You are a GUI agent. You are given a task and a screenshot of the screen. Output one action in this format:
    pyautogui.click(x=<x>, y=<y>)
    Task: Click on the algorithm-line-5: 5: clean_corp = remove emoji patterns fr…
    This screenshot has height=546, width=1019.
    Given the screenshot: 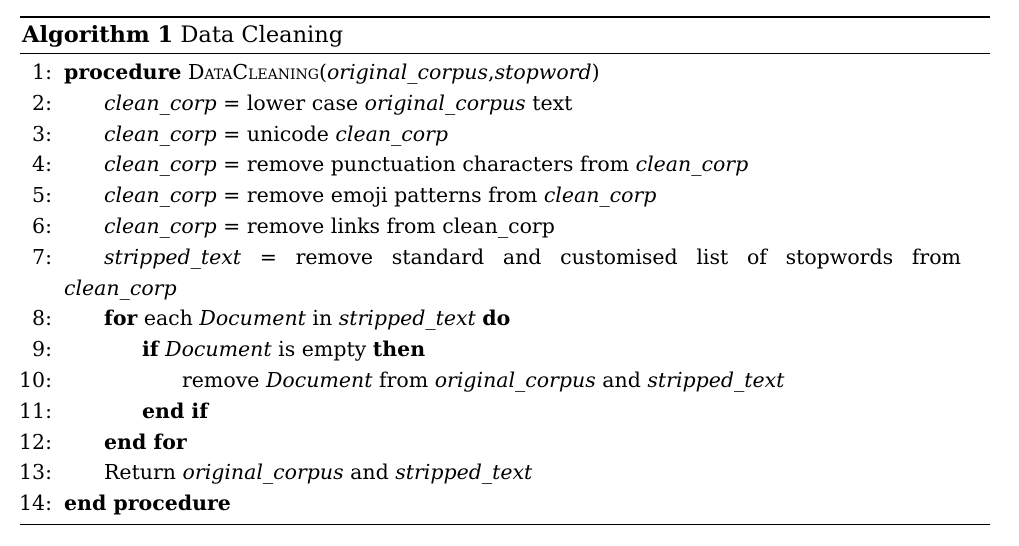 What is the action you would take?
    pyautogui.click(x=495, y=195)
    